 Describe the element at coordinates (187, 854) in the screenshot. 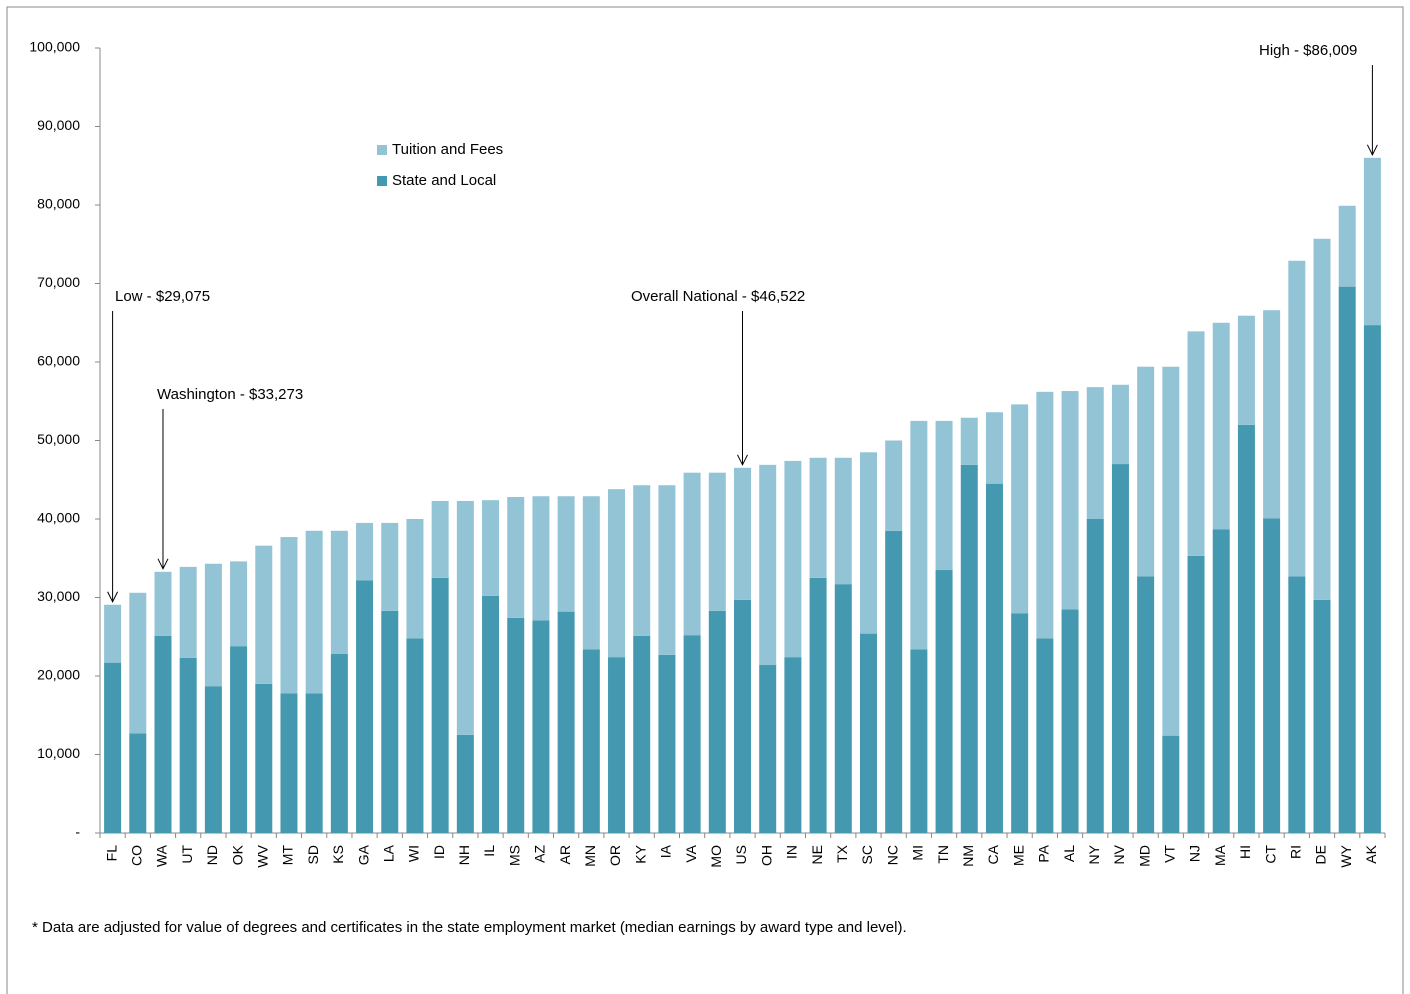

I see `x-tick-label: UT` at that location.